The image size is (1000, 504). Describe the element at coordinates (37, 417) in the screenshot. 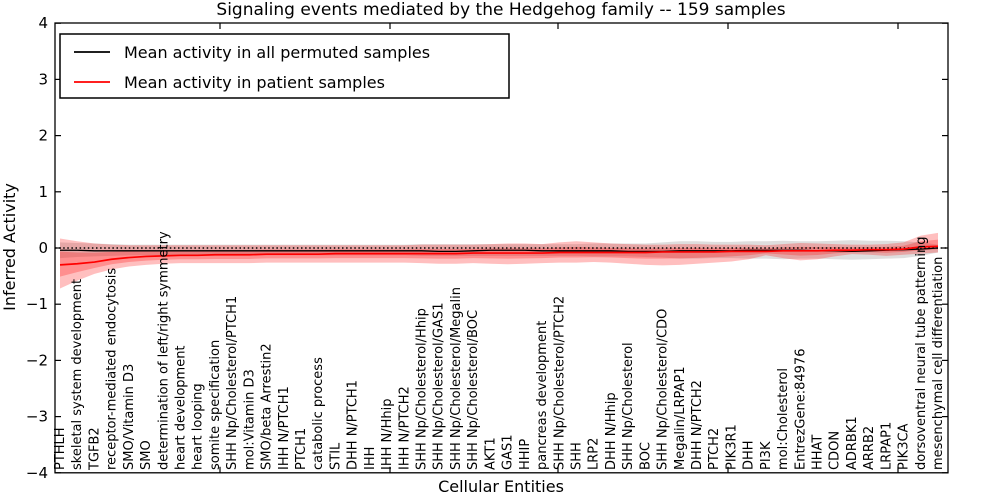

I see `y-tick-label: −3` at that location.